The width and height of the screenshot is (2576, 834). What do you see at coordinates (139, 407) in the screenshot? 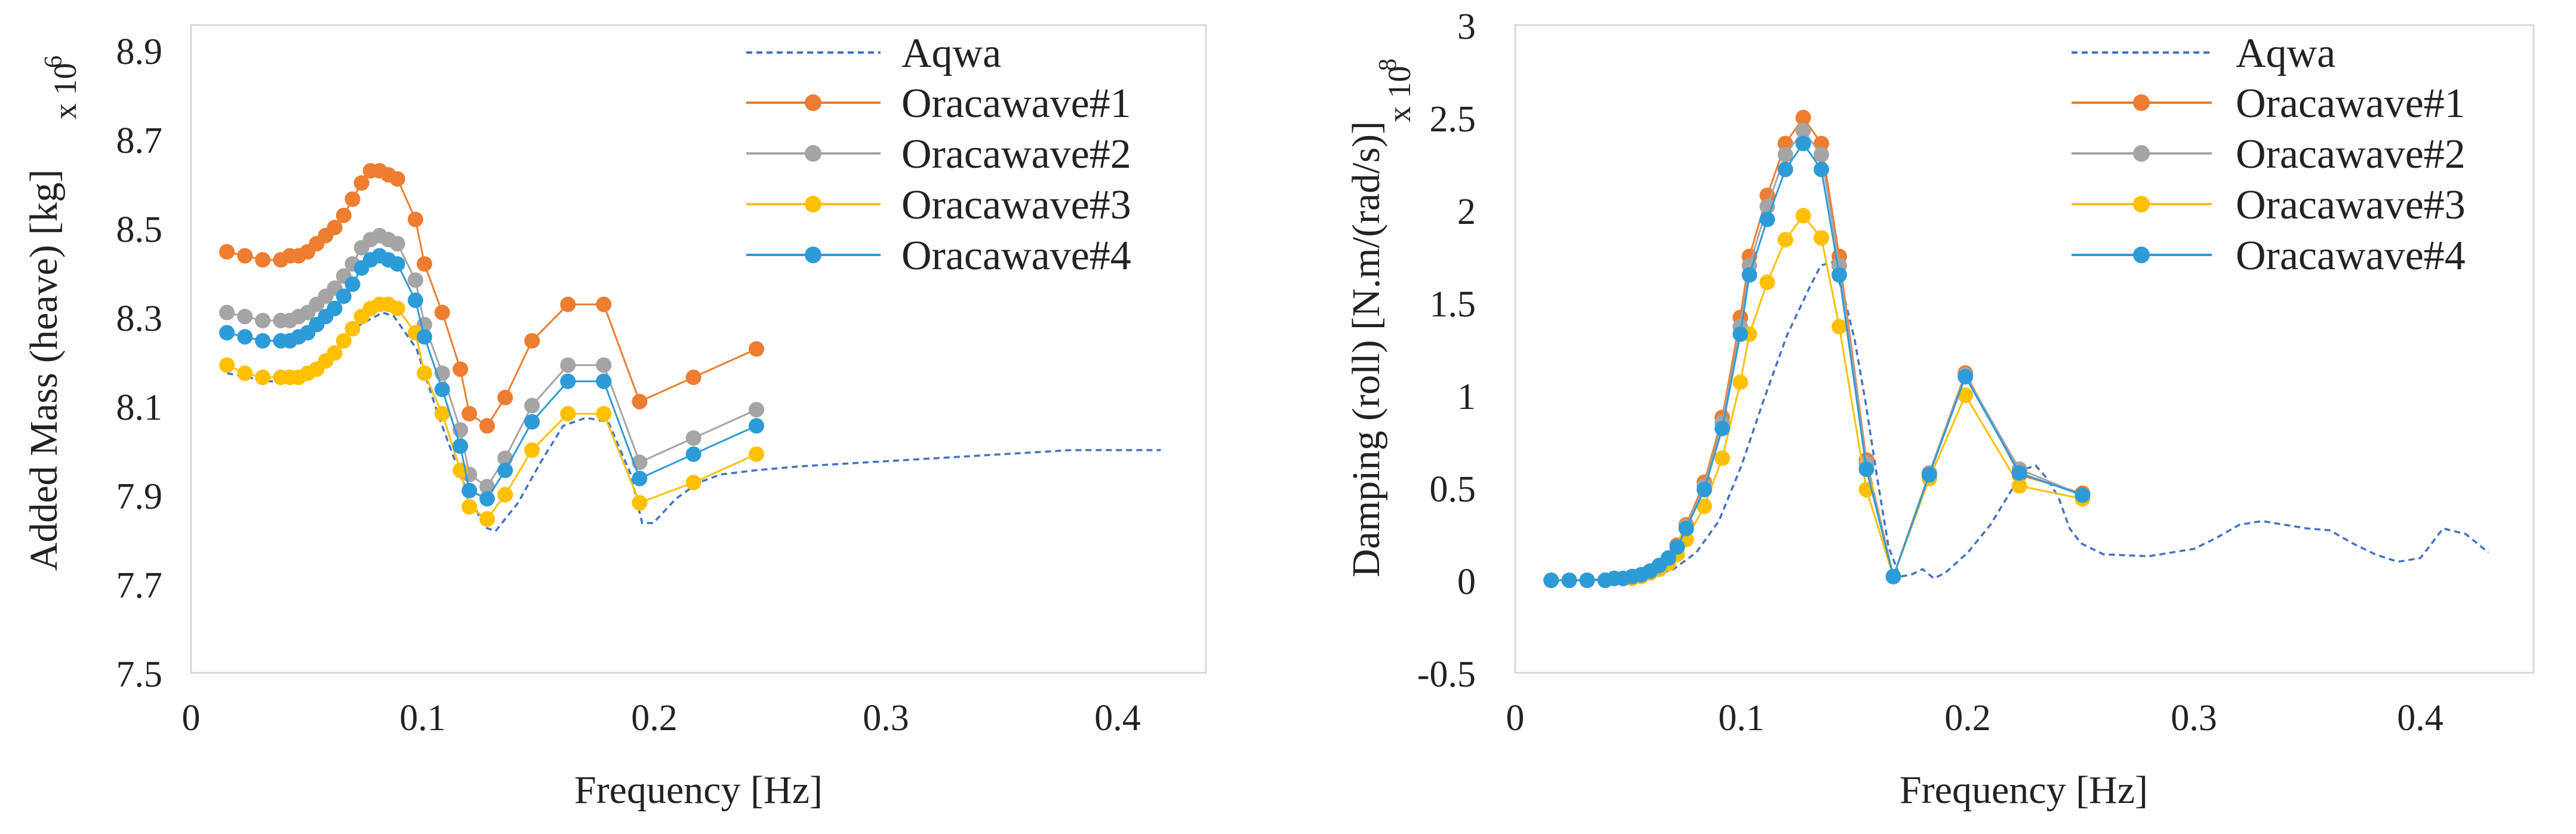
I see `y-tick-label: 8.1` at bounding box center [139, 407].